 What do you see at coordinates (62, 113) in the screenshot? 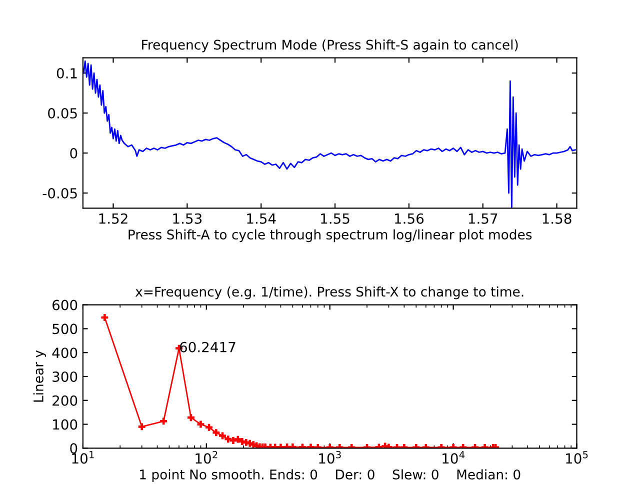
I see `y-tick-label: 0.05` at bounding box center [62, 113].